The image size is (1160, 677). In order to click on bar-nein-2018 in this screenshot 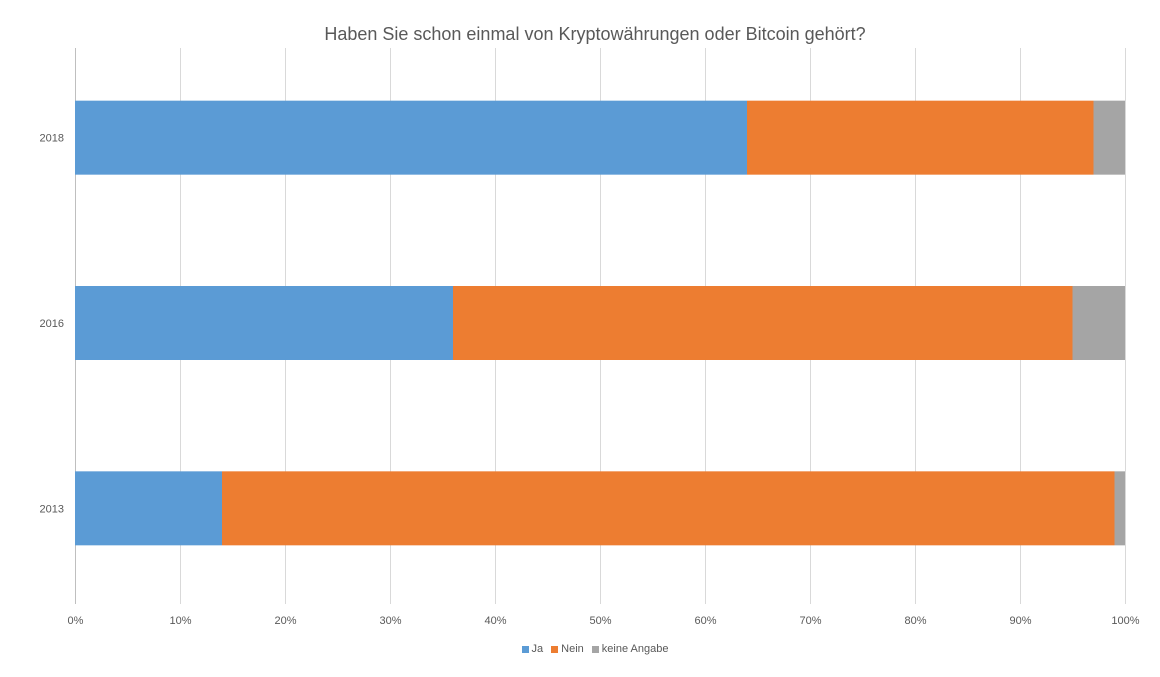, I will do `click(920, 137)`.